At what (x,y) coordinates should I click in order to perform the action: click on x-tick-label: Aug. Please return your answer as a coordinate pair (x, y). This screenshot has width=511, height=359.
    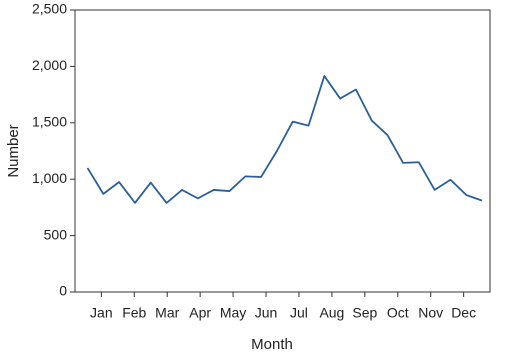
    Looking at the image, I should click on (331, 313).